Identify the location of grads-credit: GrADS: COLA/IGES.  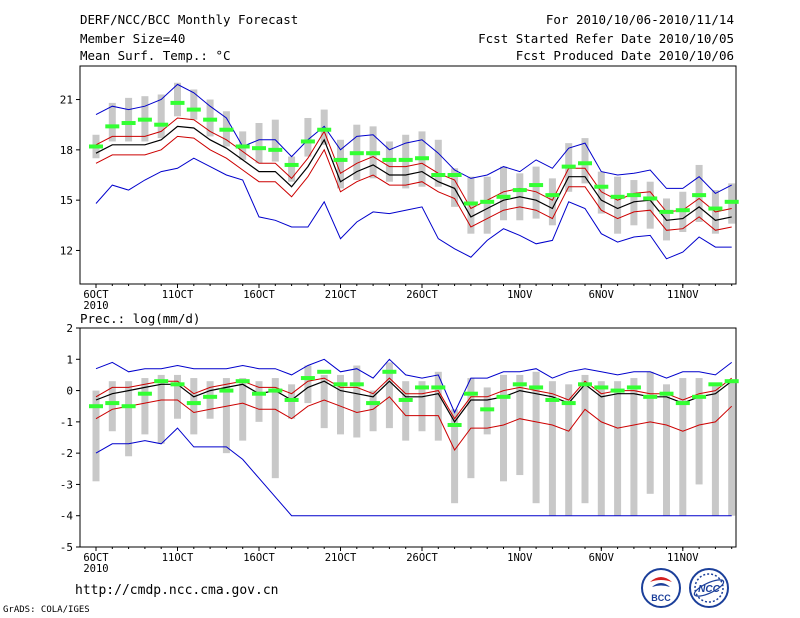
(46, 610).